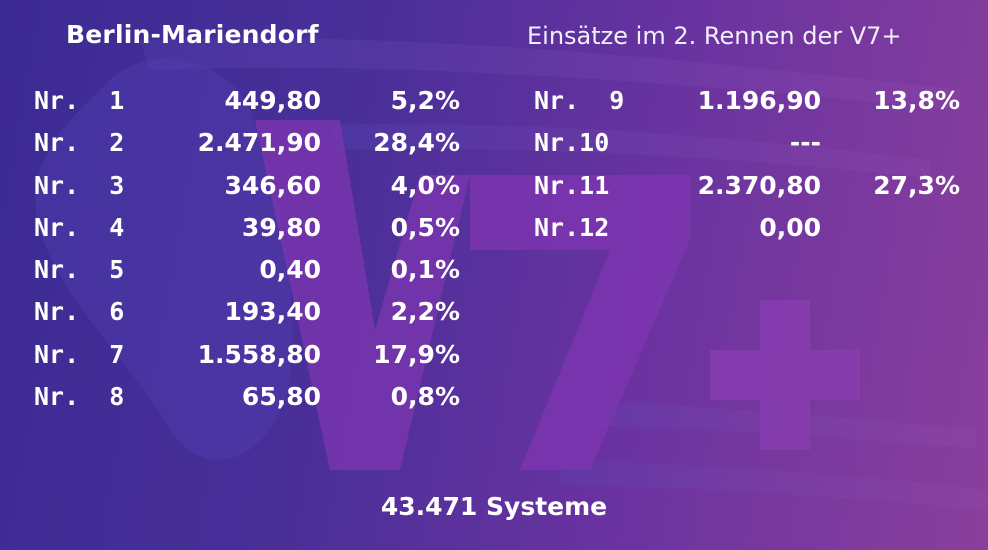 The height and width of the screenshot is (550, 988). Describe the element at coordinates (281, 227) in the screenshot. I see `stake-amount: 39,80` at that location.